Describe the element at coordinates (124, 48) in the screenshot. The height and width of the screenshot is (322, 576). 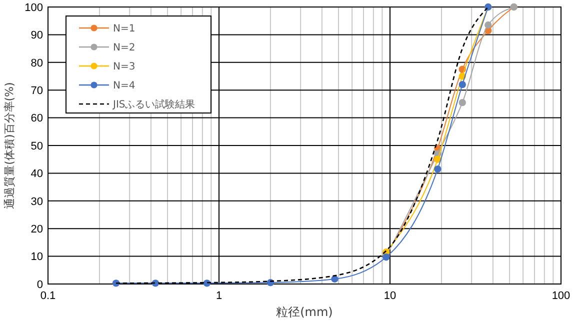
I see `legend-label: N=2` at that location.